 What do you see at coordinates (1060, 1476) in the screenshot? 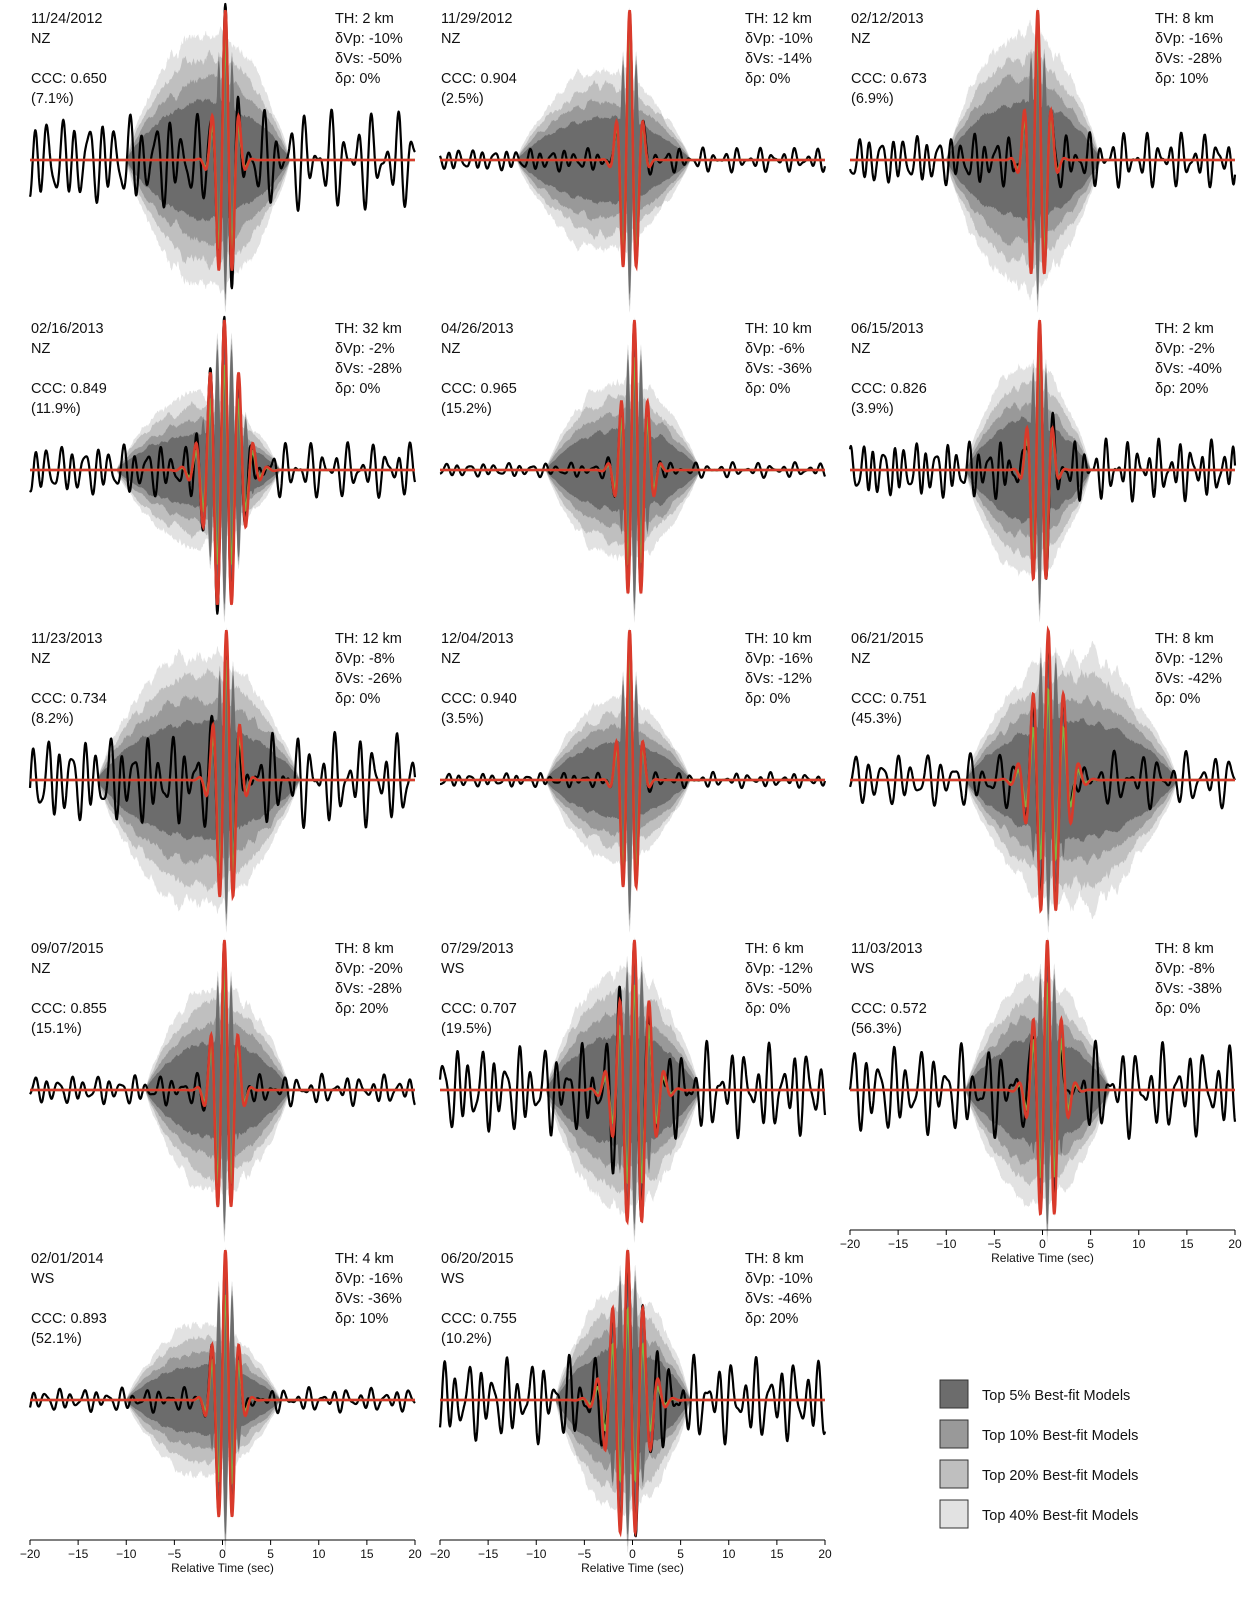
I see `legend-label-top20: Top 20% Best-fit Models` at bounding box center [1060, 1476].